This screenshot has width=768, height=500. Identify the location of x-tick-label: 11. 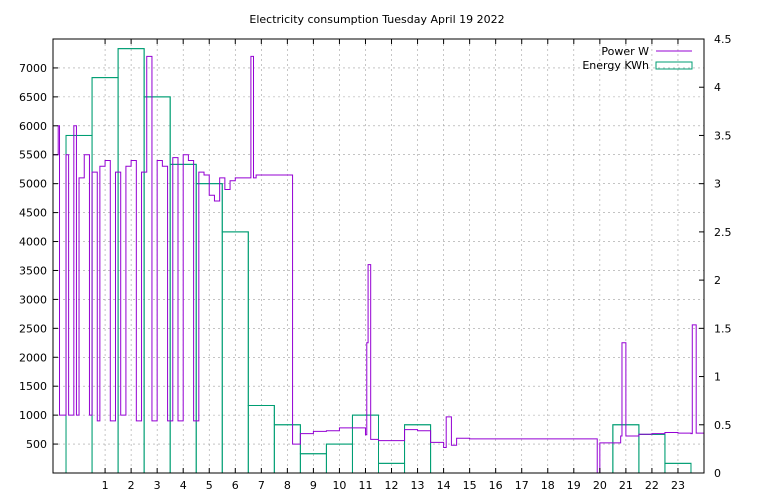
(365, 485).